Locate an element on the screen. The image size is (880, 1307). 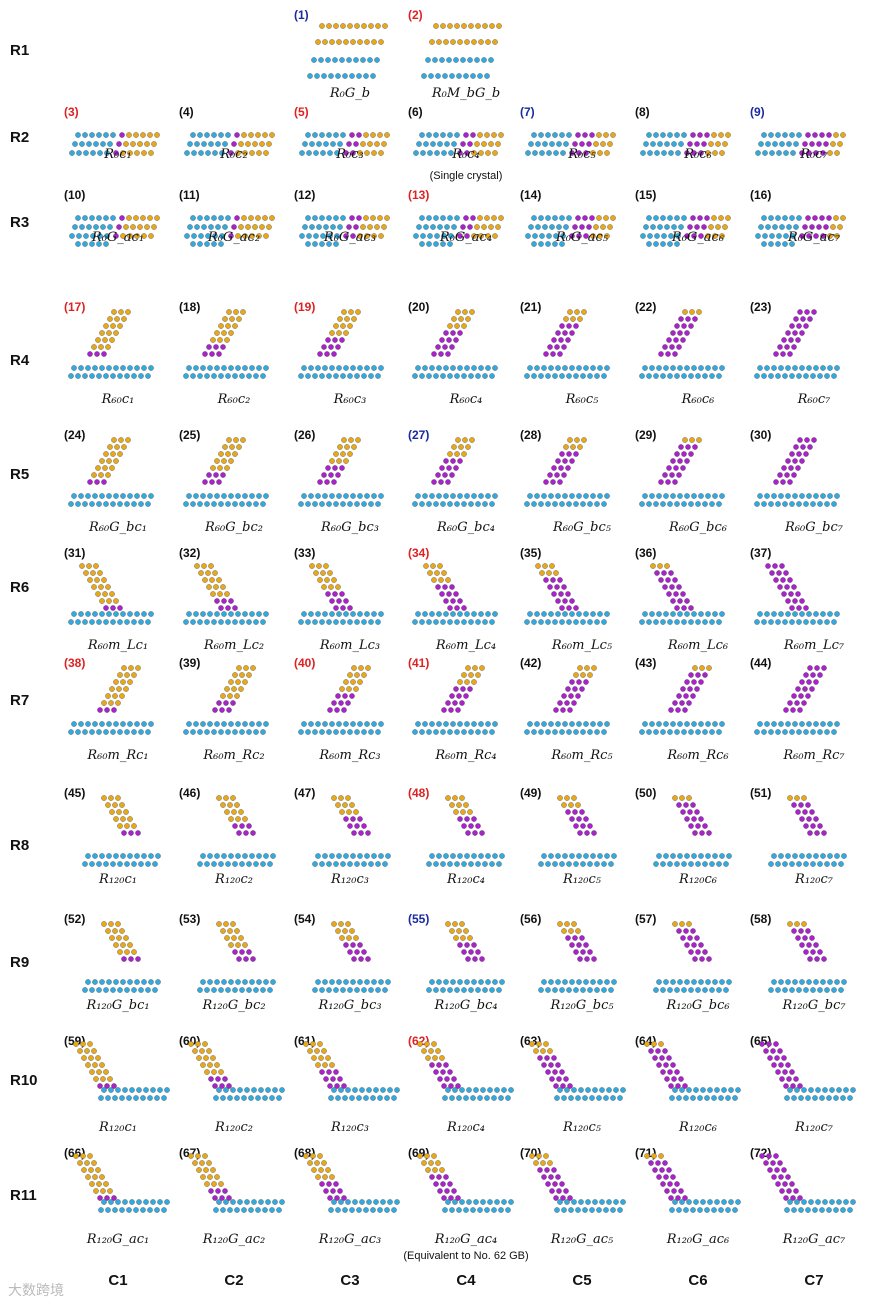
structure-caption: R₆₀m_Lc₂ is located at coordinates (234, 645).